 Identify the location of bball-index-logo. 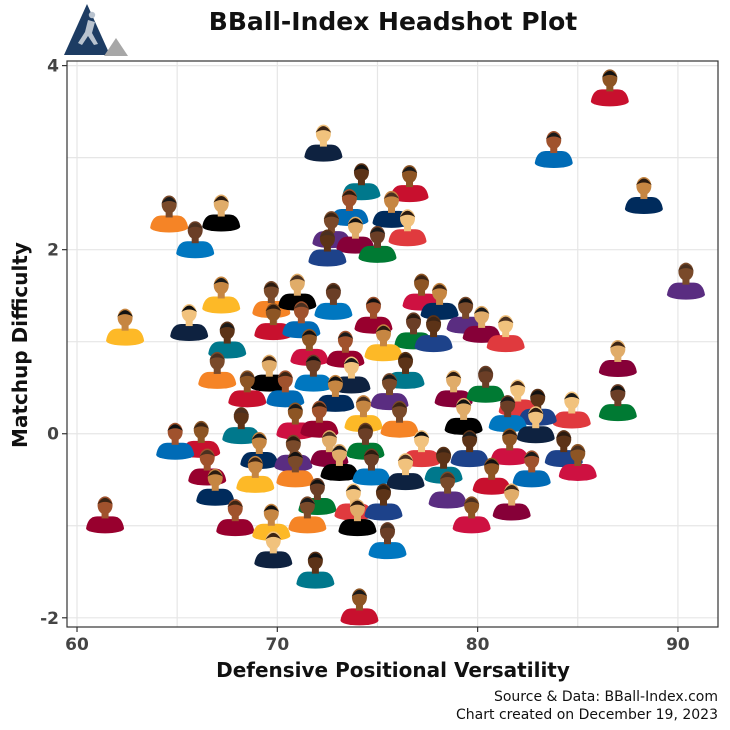
(96, 30).